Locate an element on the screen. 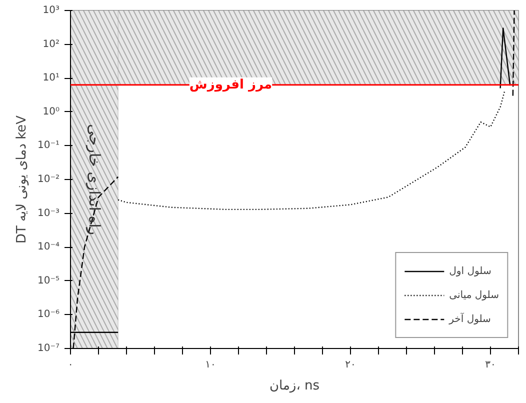 The width and height of the screenshot is (526, 403). band-label: راه اندازی خارجی is located at coordinates (94, 180).